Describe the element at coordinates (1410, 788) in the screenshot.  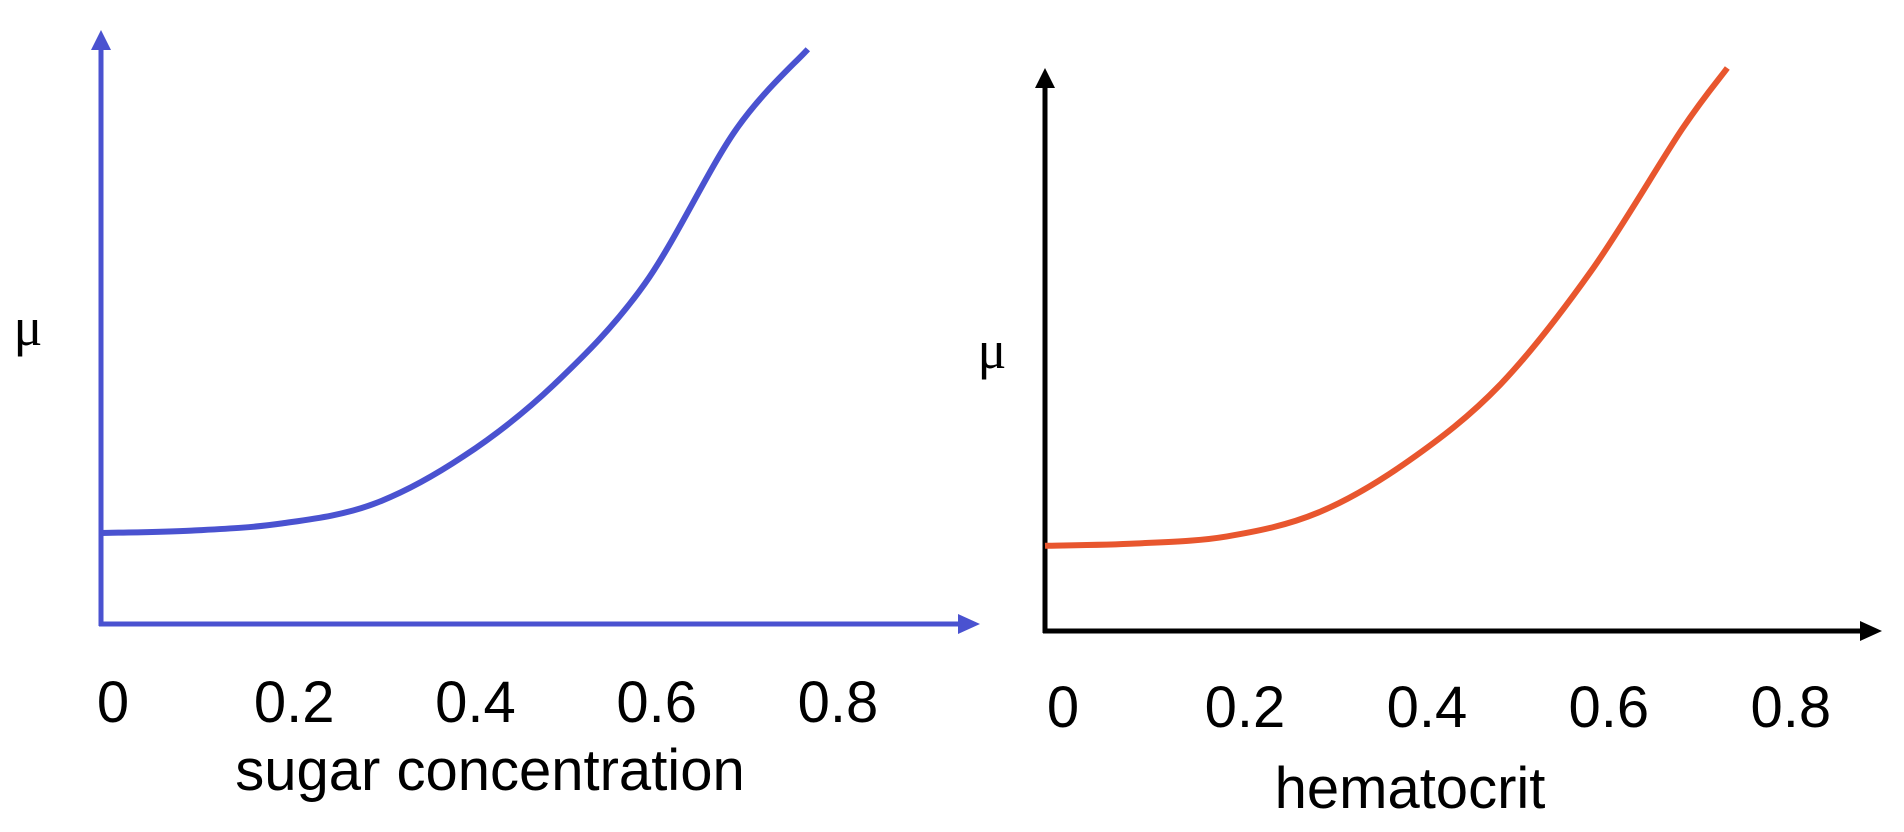
I see `hematocrit-x-axis-title: hematocrit` at that location.